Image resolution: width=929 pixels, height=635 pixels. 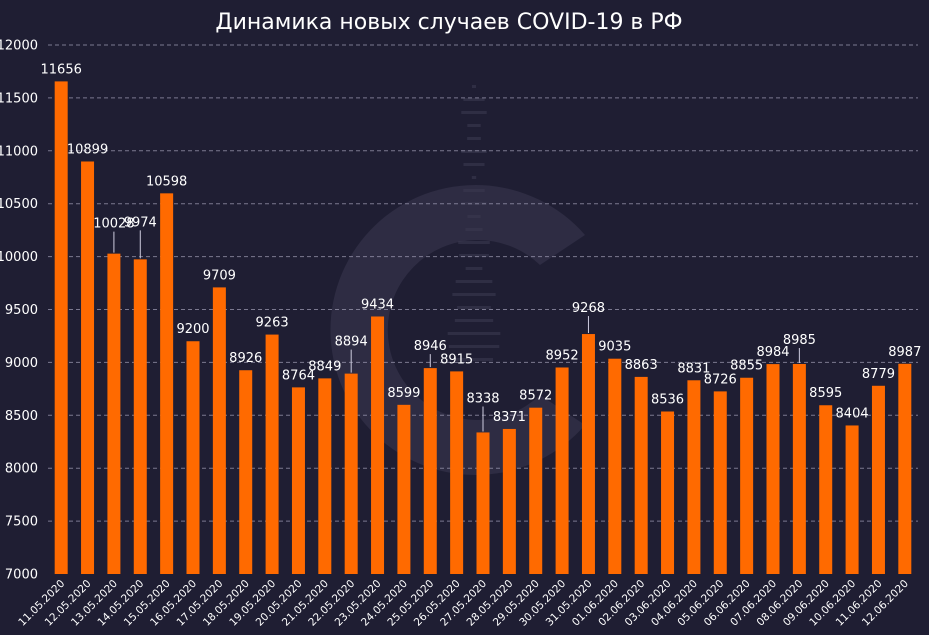 I want to click on value-label: 8764, so click(x=298, y=375).